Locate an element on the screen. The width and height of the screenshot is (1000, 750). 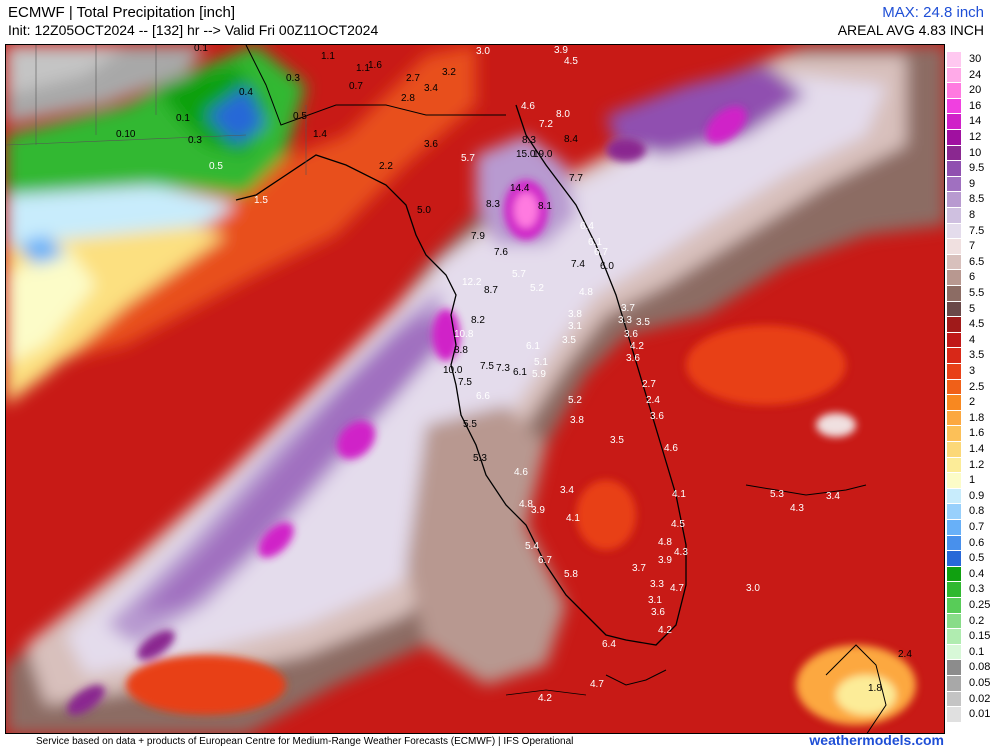
map-value-label: 5.8 is located at coordinates (571, 574).